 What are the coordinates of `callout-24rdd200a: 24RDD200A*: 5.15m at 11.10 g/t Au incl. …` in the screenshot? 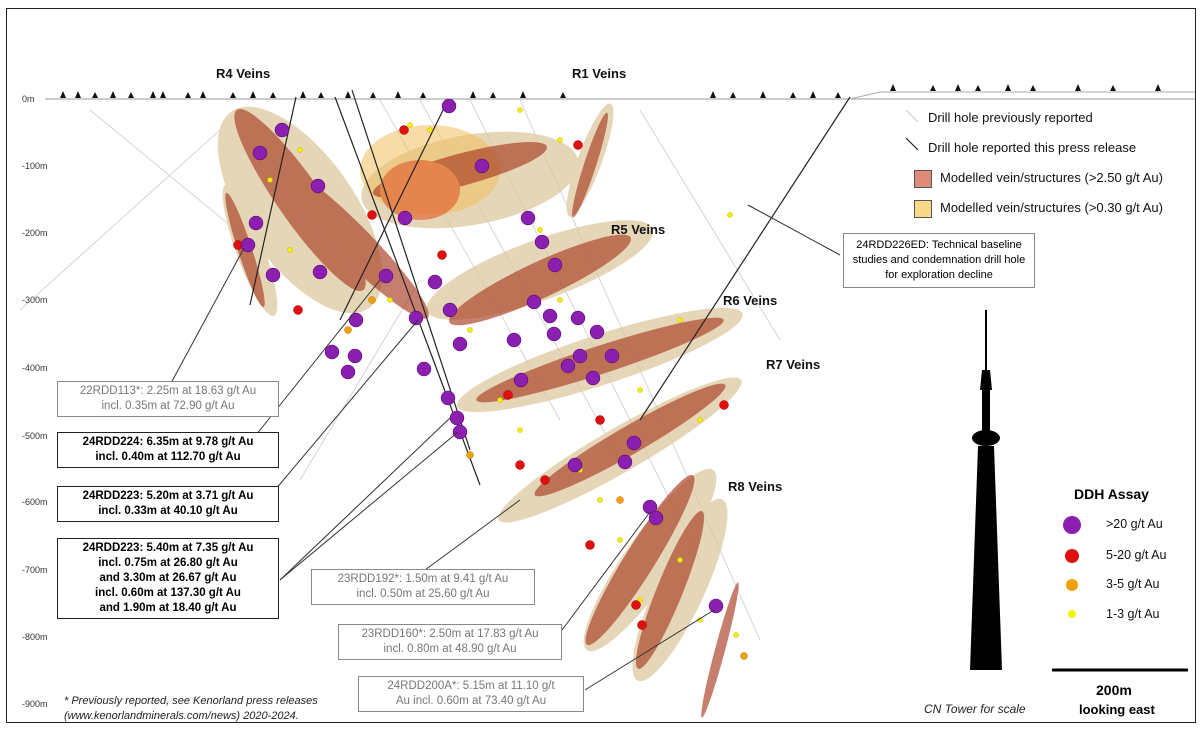 It's located at (471, 694).